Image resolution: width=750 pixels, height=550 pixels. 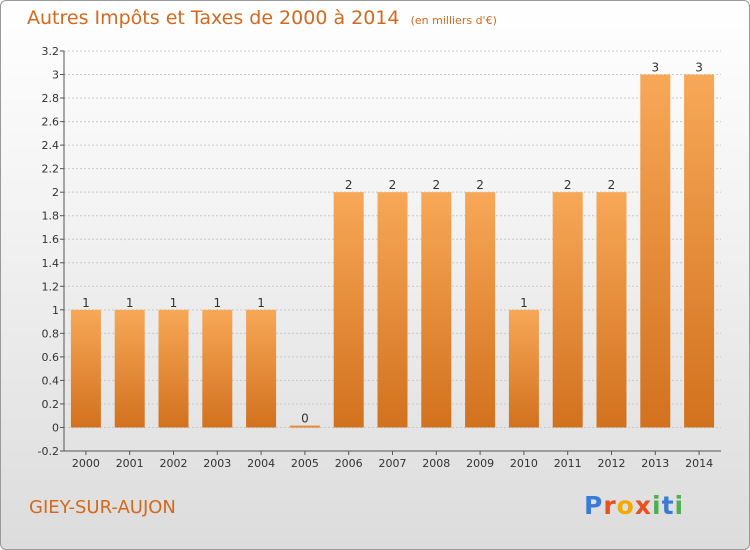 What do you see at coordinates (611, 310) in the screenshot?
I see `bar-2012` at bounding box center [611, 310].